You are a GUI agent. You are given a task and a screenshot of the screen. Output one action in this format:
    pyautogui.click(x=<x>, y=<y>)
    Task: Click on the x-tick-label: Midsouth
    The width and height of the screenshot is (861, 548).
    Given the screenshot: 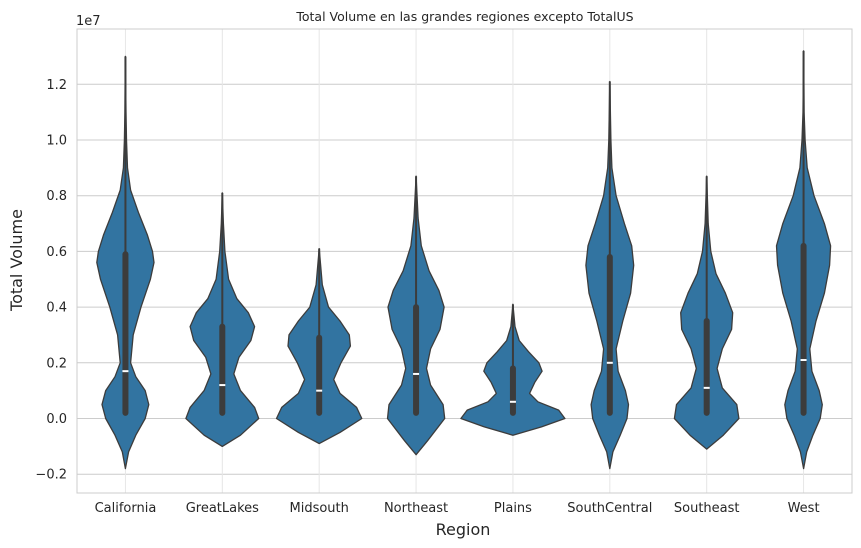 What is the action you would take?
    pyautogui.click(x=318, y=508)
    